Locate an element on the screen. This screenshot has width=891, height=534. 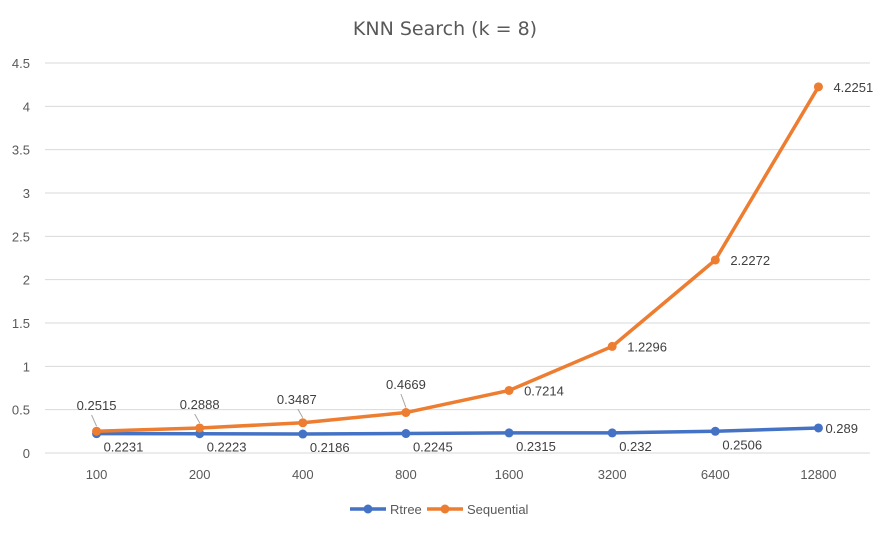
y-tick-label: 0 is located at coordinates (26, 453).